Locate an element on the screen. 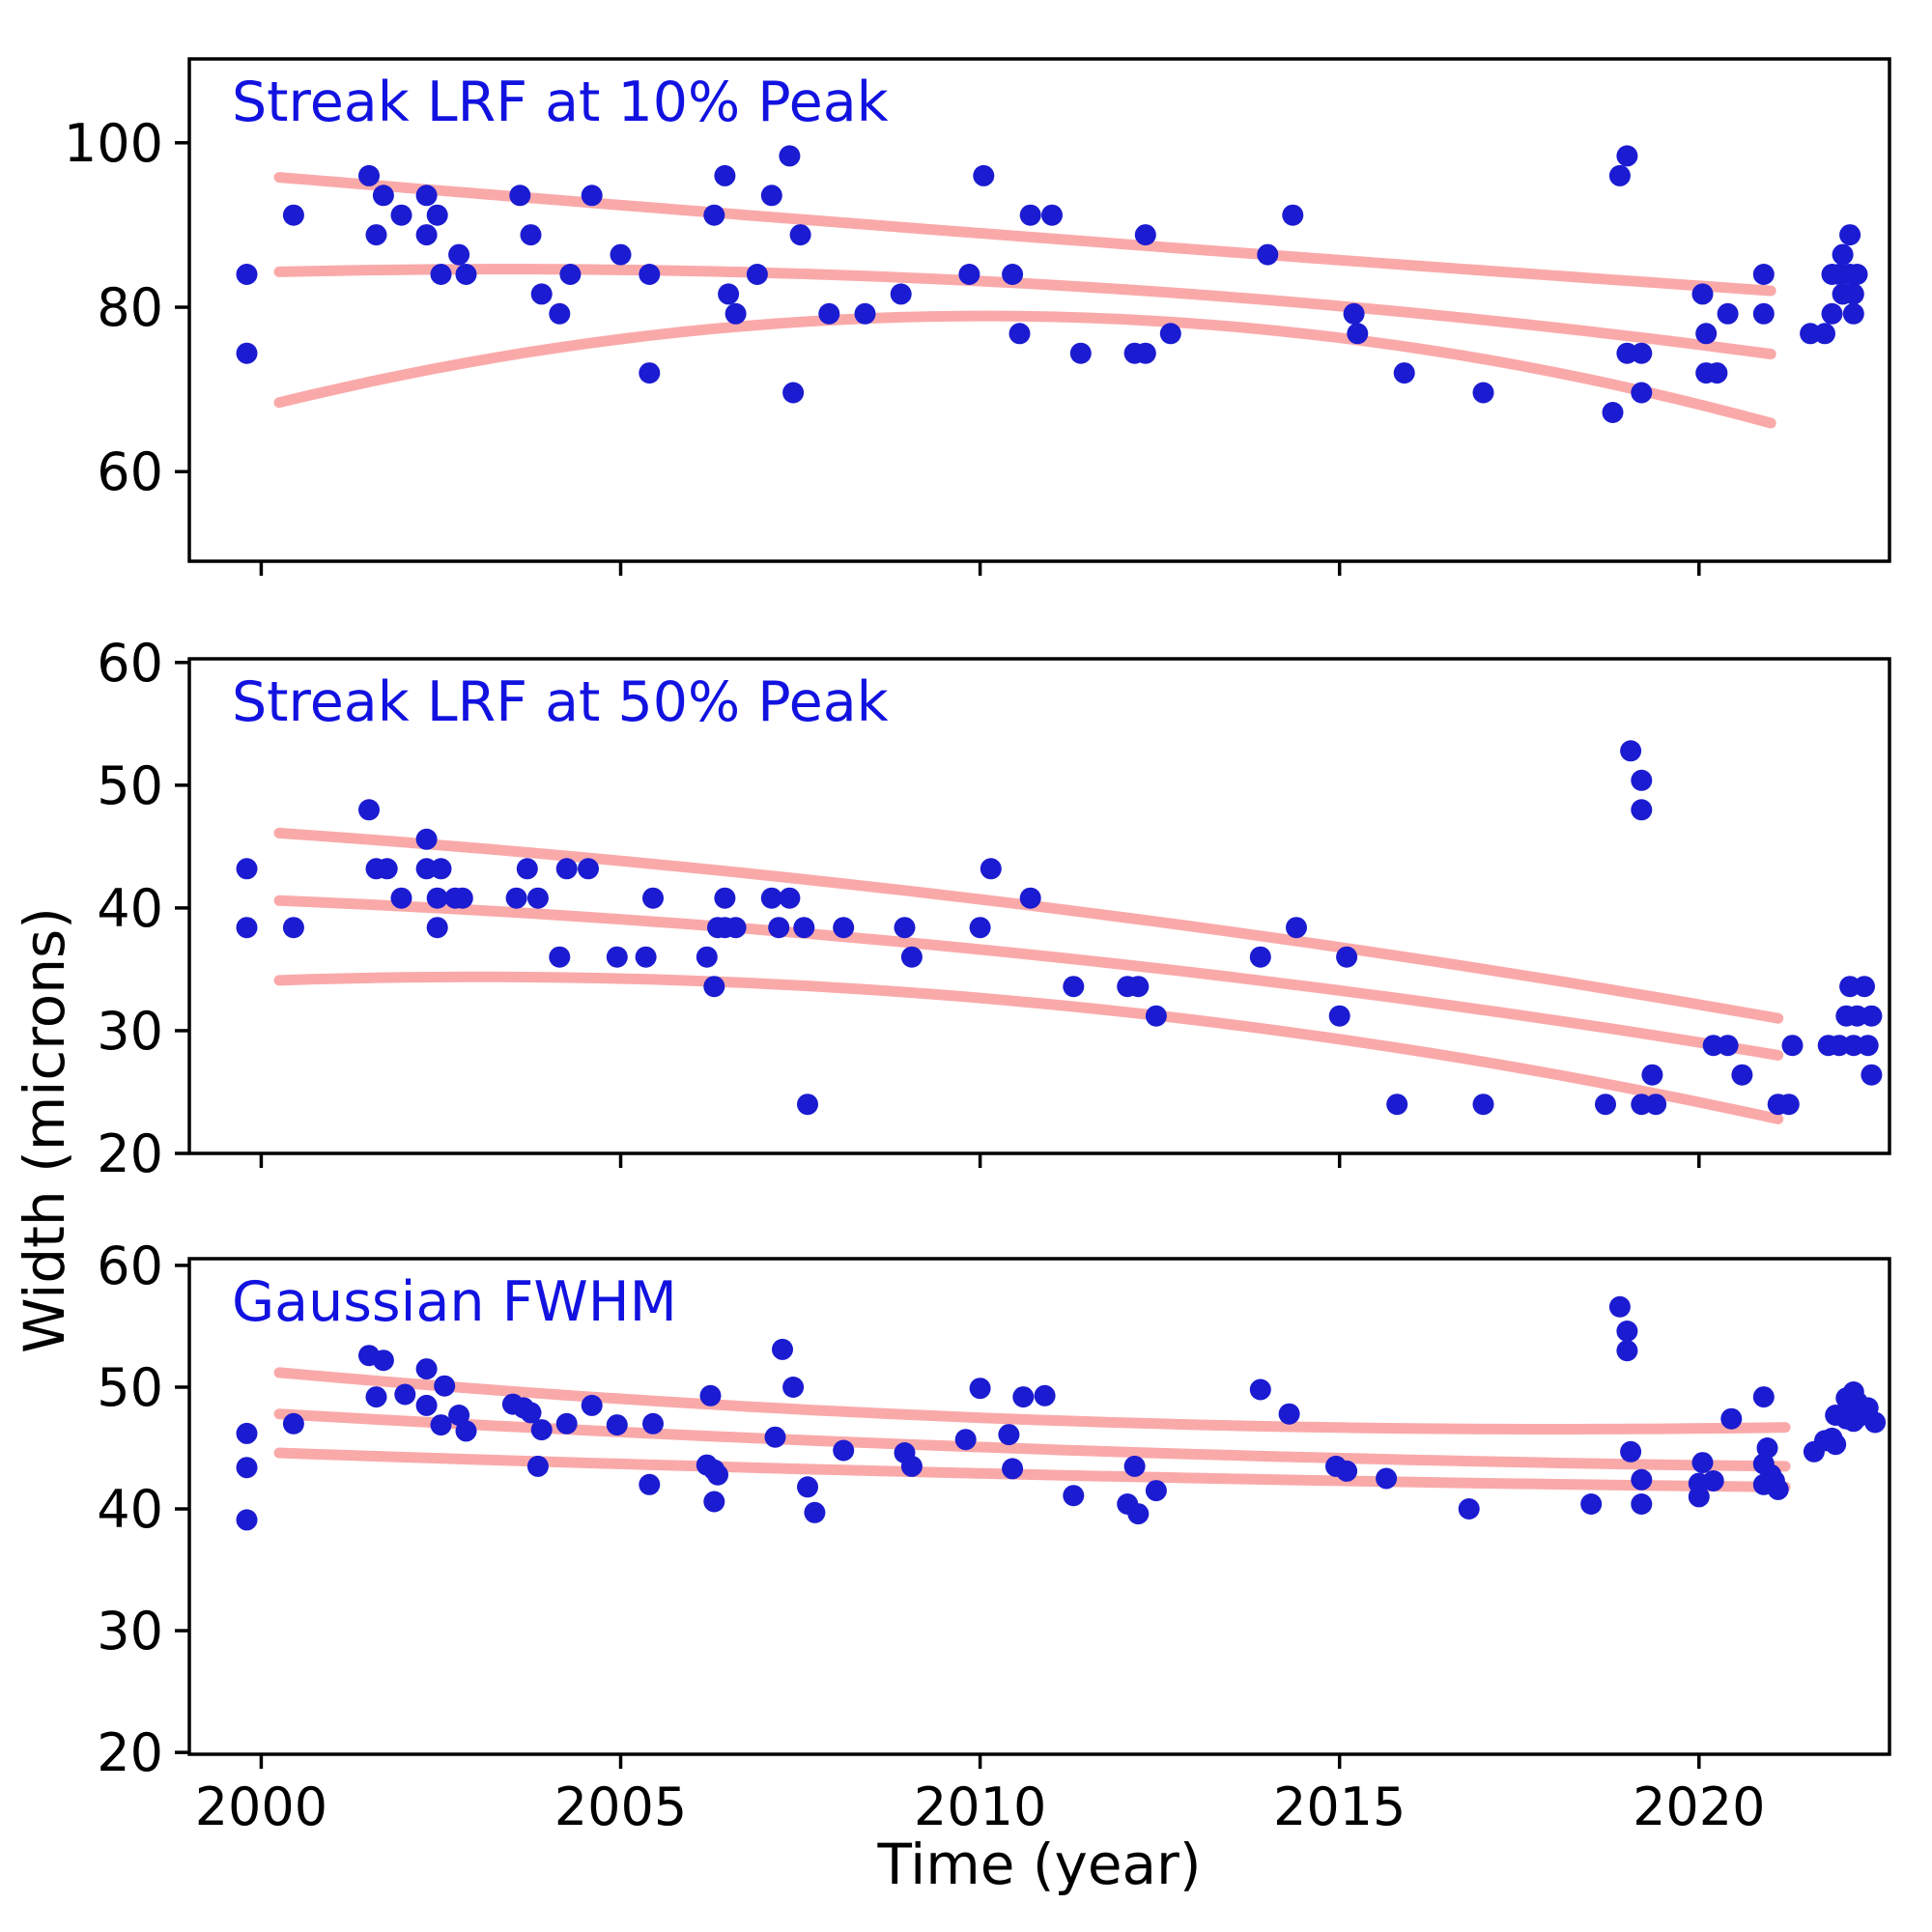  y-tick-label: 30 is located at coordinates (130, 1031).